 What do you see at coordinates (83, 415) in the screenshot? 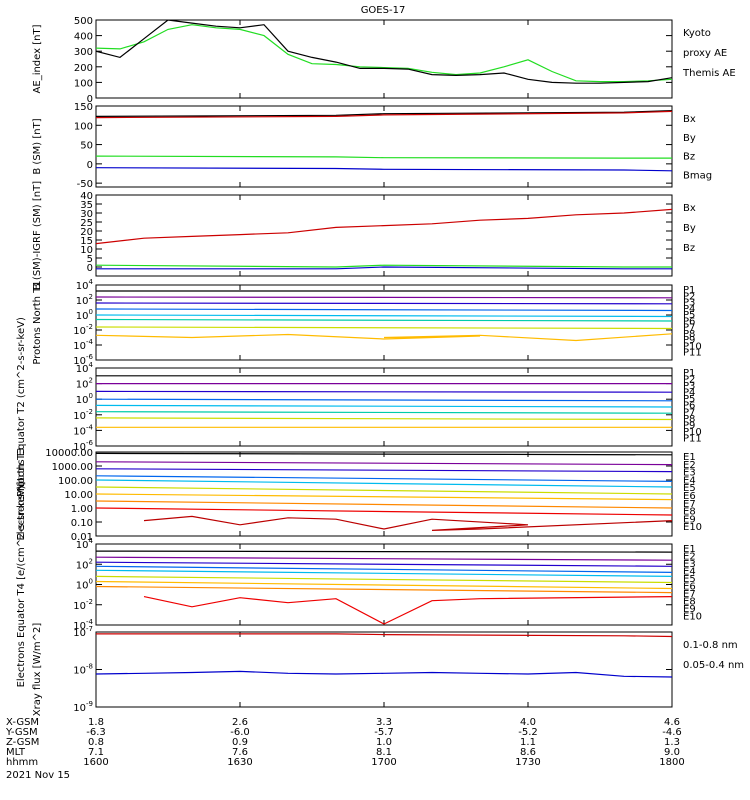
I see `y-tick-label: 10-2` at bounding box center [83, 415].